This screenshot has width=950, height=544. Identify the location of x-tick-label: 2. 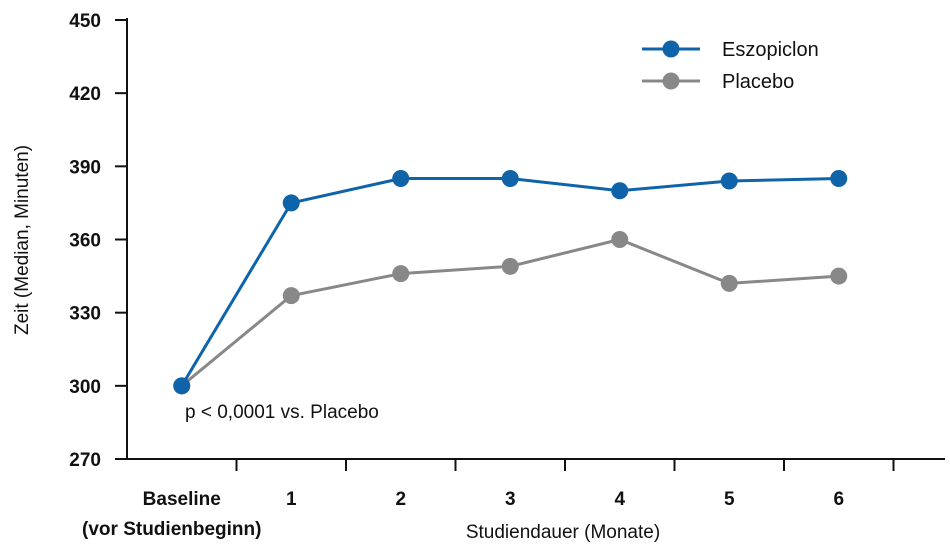
(400, 499).